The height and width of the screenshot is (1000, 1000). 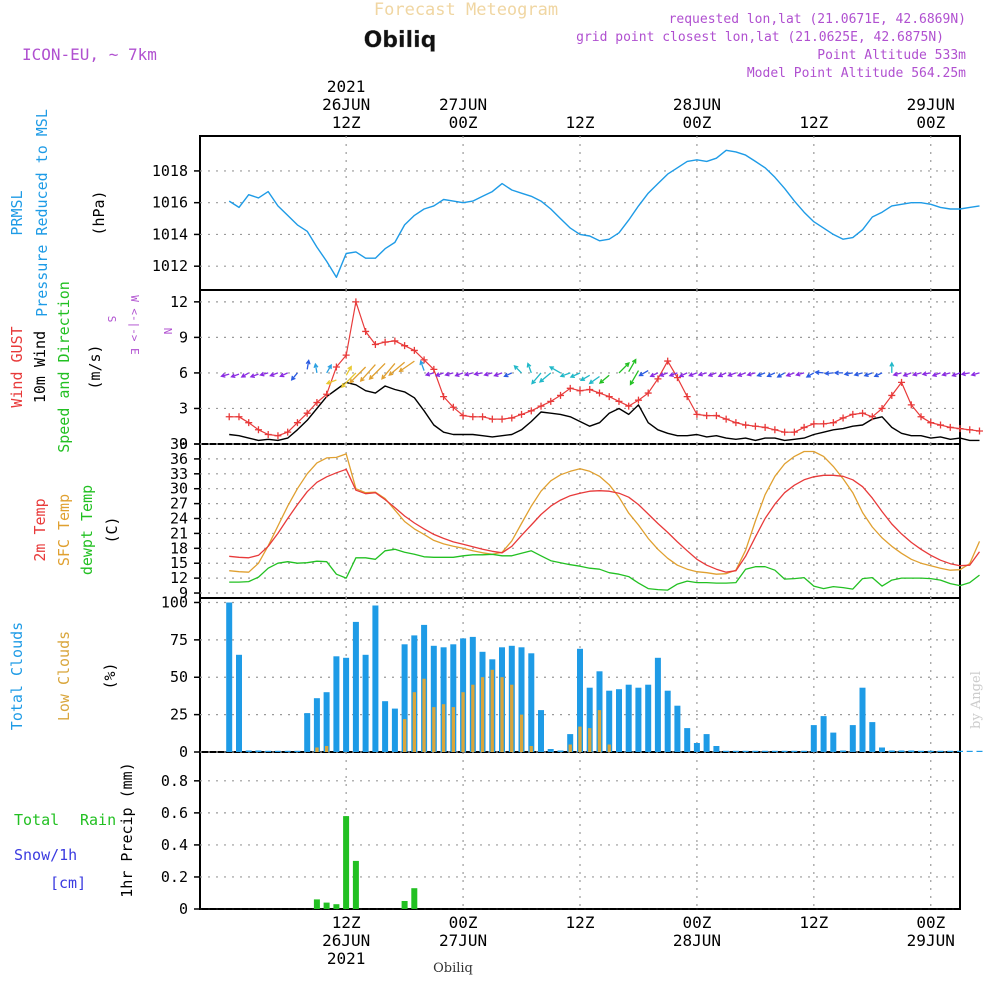 I want to click on rain-bar, so click(x=336, y=906).